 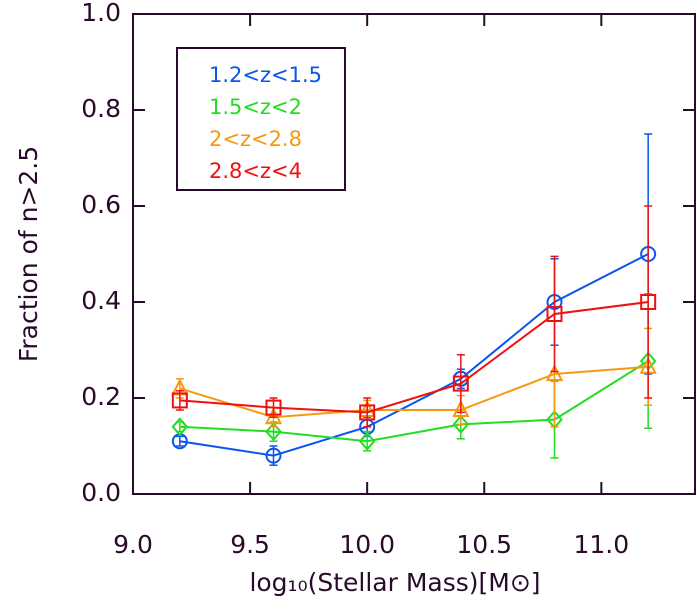 I want to click on legend-box, so click(x=261, y=119).